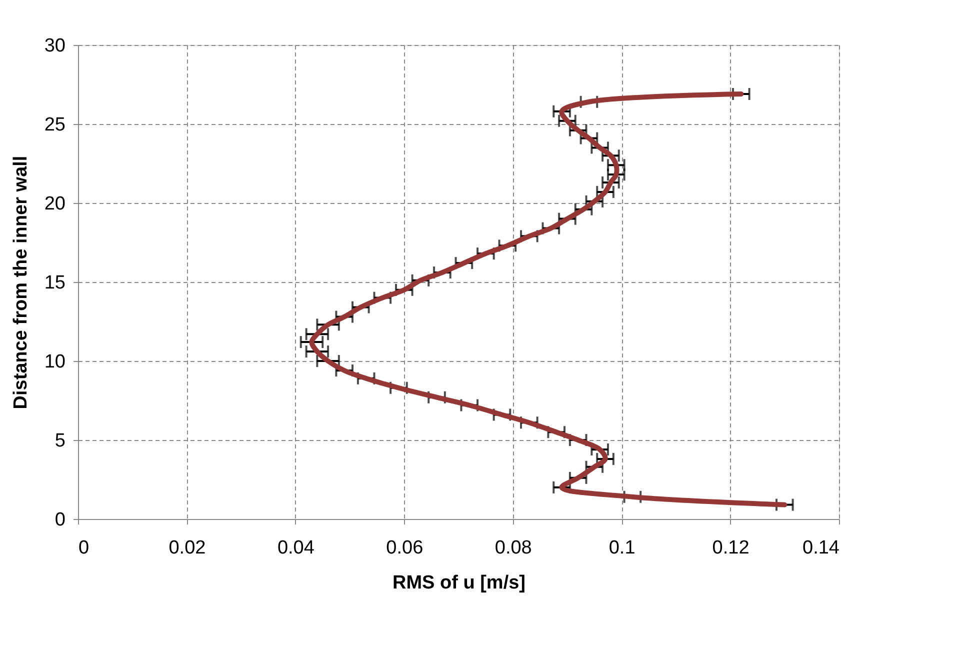  Describe the element at coordinates (55, 125) in the screenshot. I see `y-tick-label: 25` at that location.